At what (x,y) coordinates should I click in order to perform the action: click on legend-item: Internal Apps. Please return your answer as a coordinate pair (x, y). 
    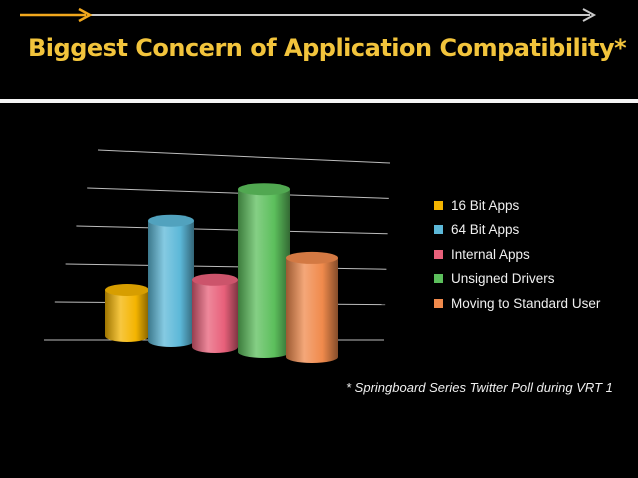
    Looking at the image, I should click on (517, 254).